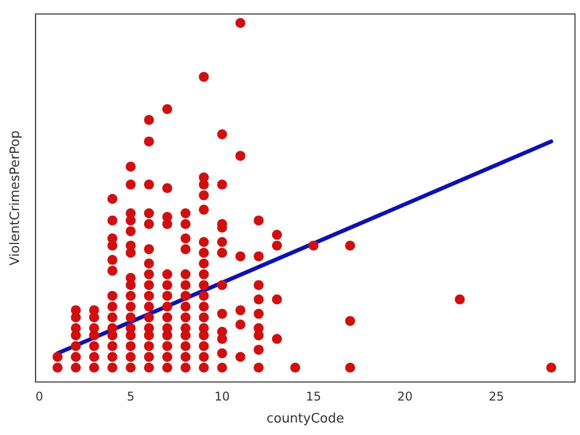 The height and width of the screenshot is (435, 580). What do you see at coordinates (130, 396) in the screenshot?
I see `x-tick-label: 5` at bounding box center [130, 396].